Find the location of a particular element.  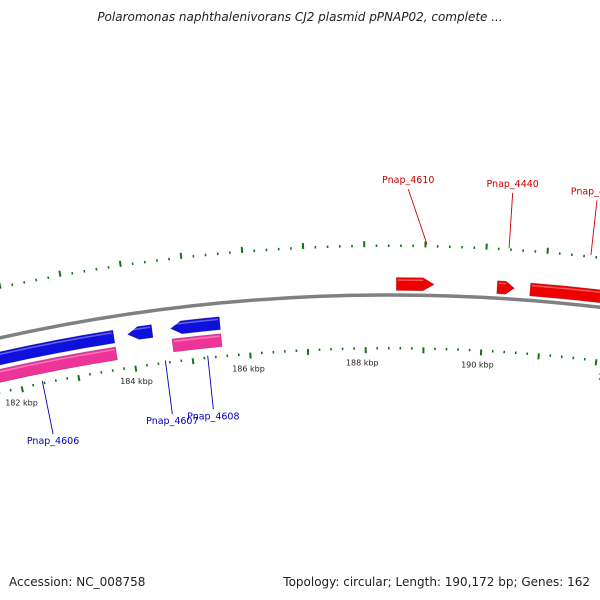

gene-label: Pnap_4607 is located at coordinates (172, 421).